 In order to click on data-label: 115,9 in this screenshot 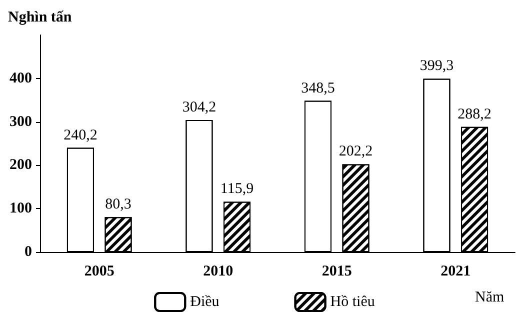, I will do `click(237, 189)`.